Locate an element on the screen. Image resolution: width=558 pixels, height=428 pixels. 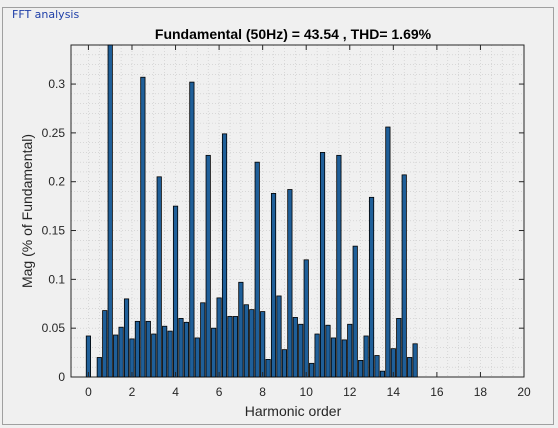
x-tick-label: 10 is located at coordinates (307, 392).